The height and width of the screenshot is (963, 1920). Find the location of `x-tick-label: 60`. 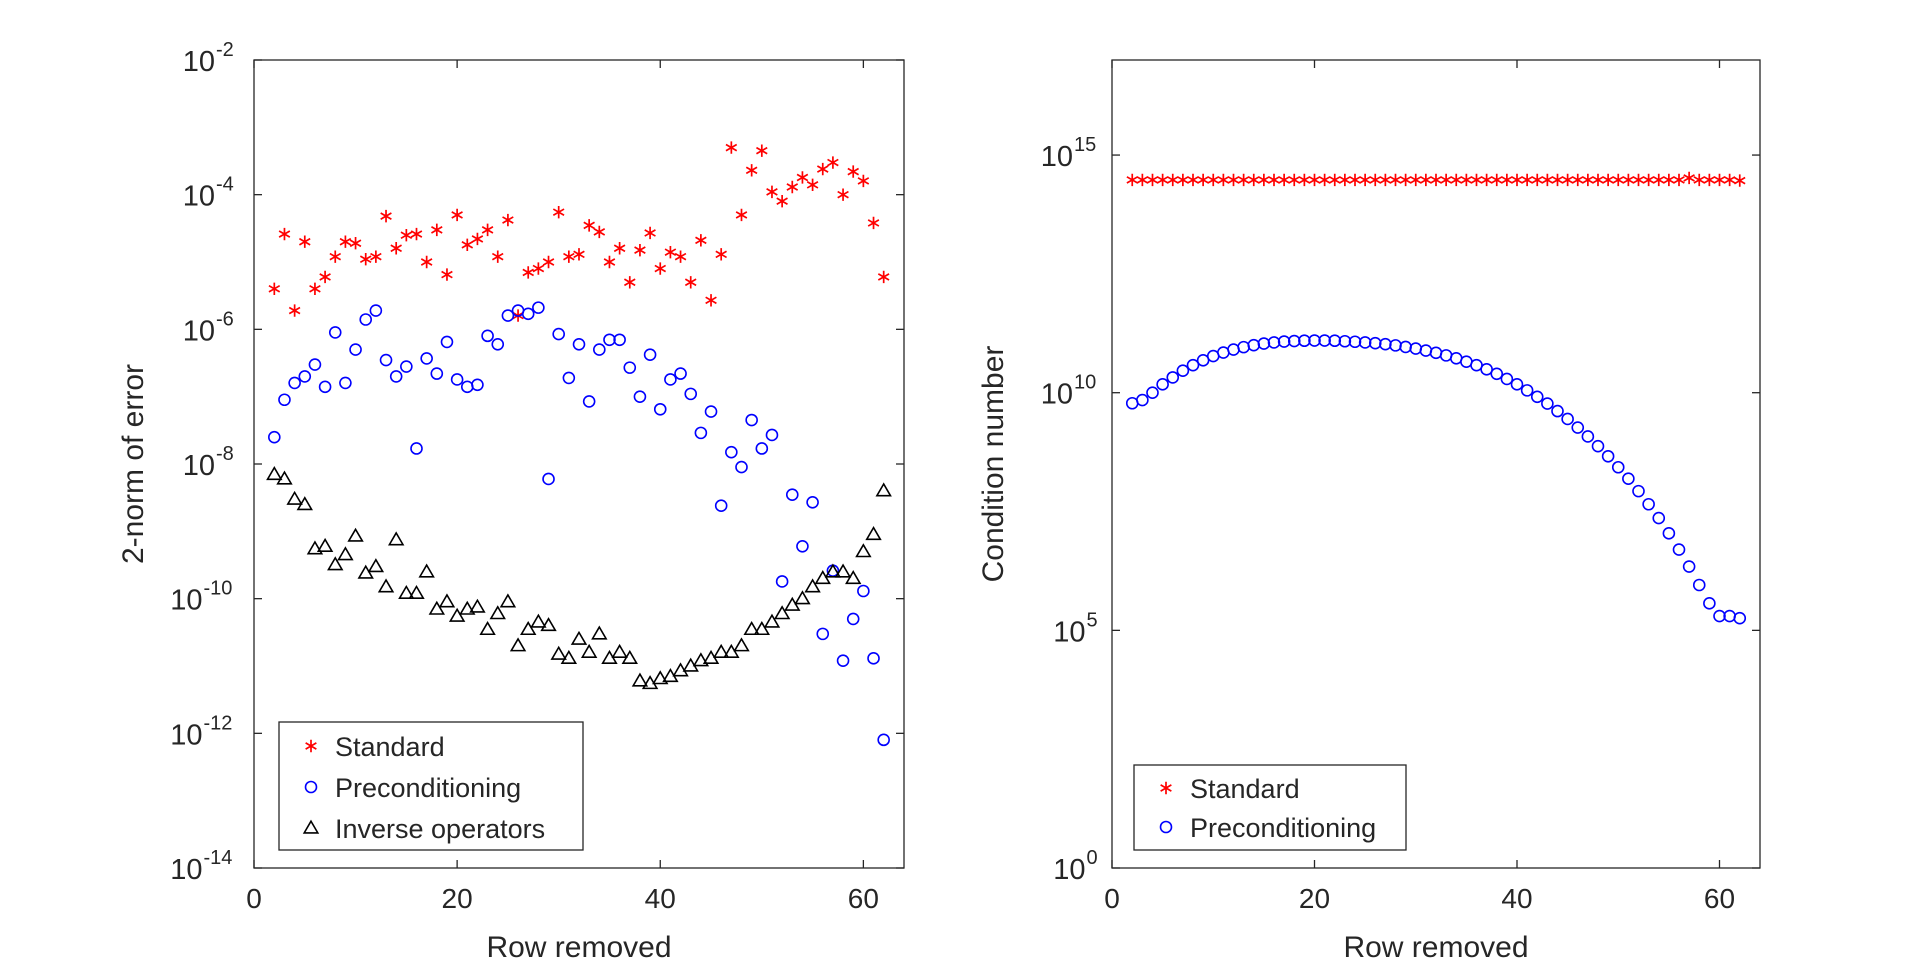

x-tick-label: 60 is located at coordinates (863, 898).